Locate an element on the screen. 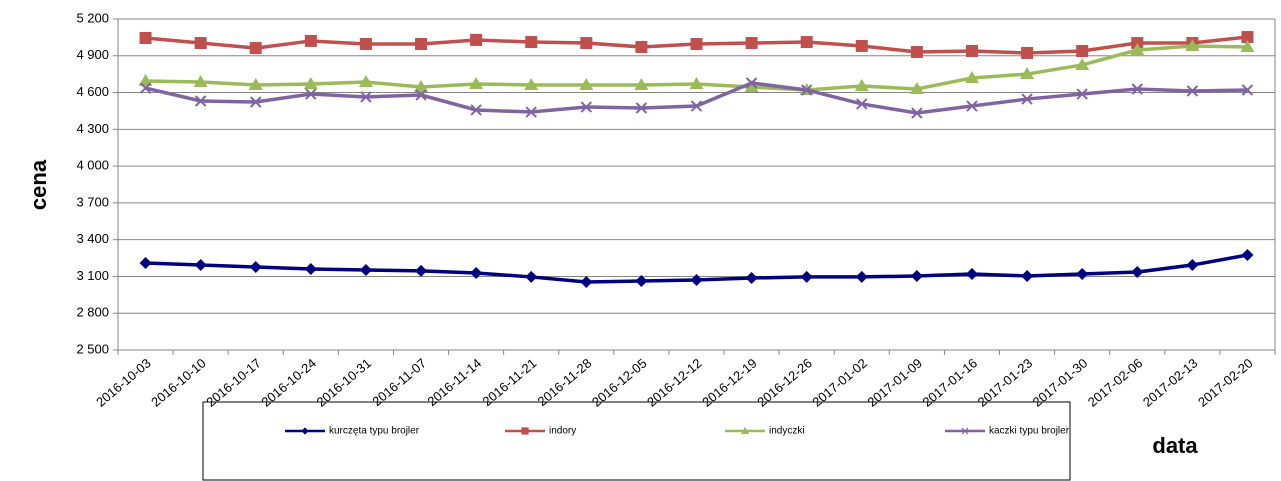 Image resolution: width=1281 pixels, height=481 pixels. x-tick-label: 2016-11-28 is located at coordinates (565, 382).